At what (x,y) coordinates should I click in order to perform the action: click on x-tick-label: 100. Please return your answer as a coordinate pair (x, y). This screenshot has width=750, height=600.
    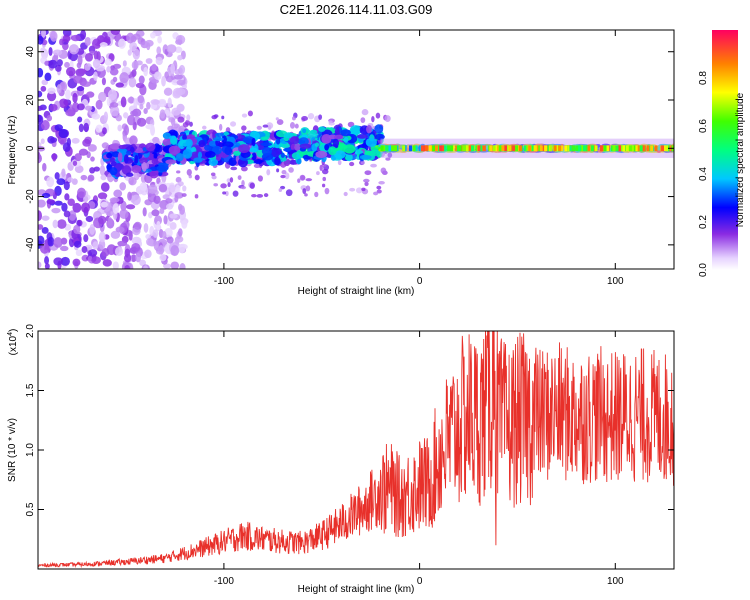
    Looking at the image, I should click on (615, 281).